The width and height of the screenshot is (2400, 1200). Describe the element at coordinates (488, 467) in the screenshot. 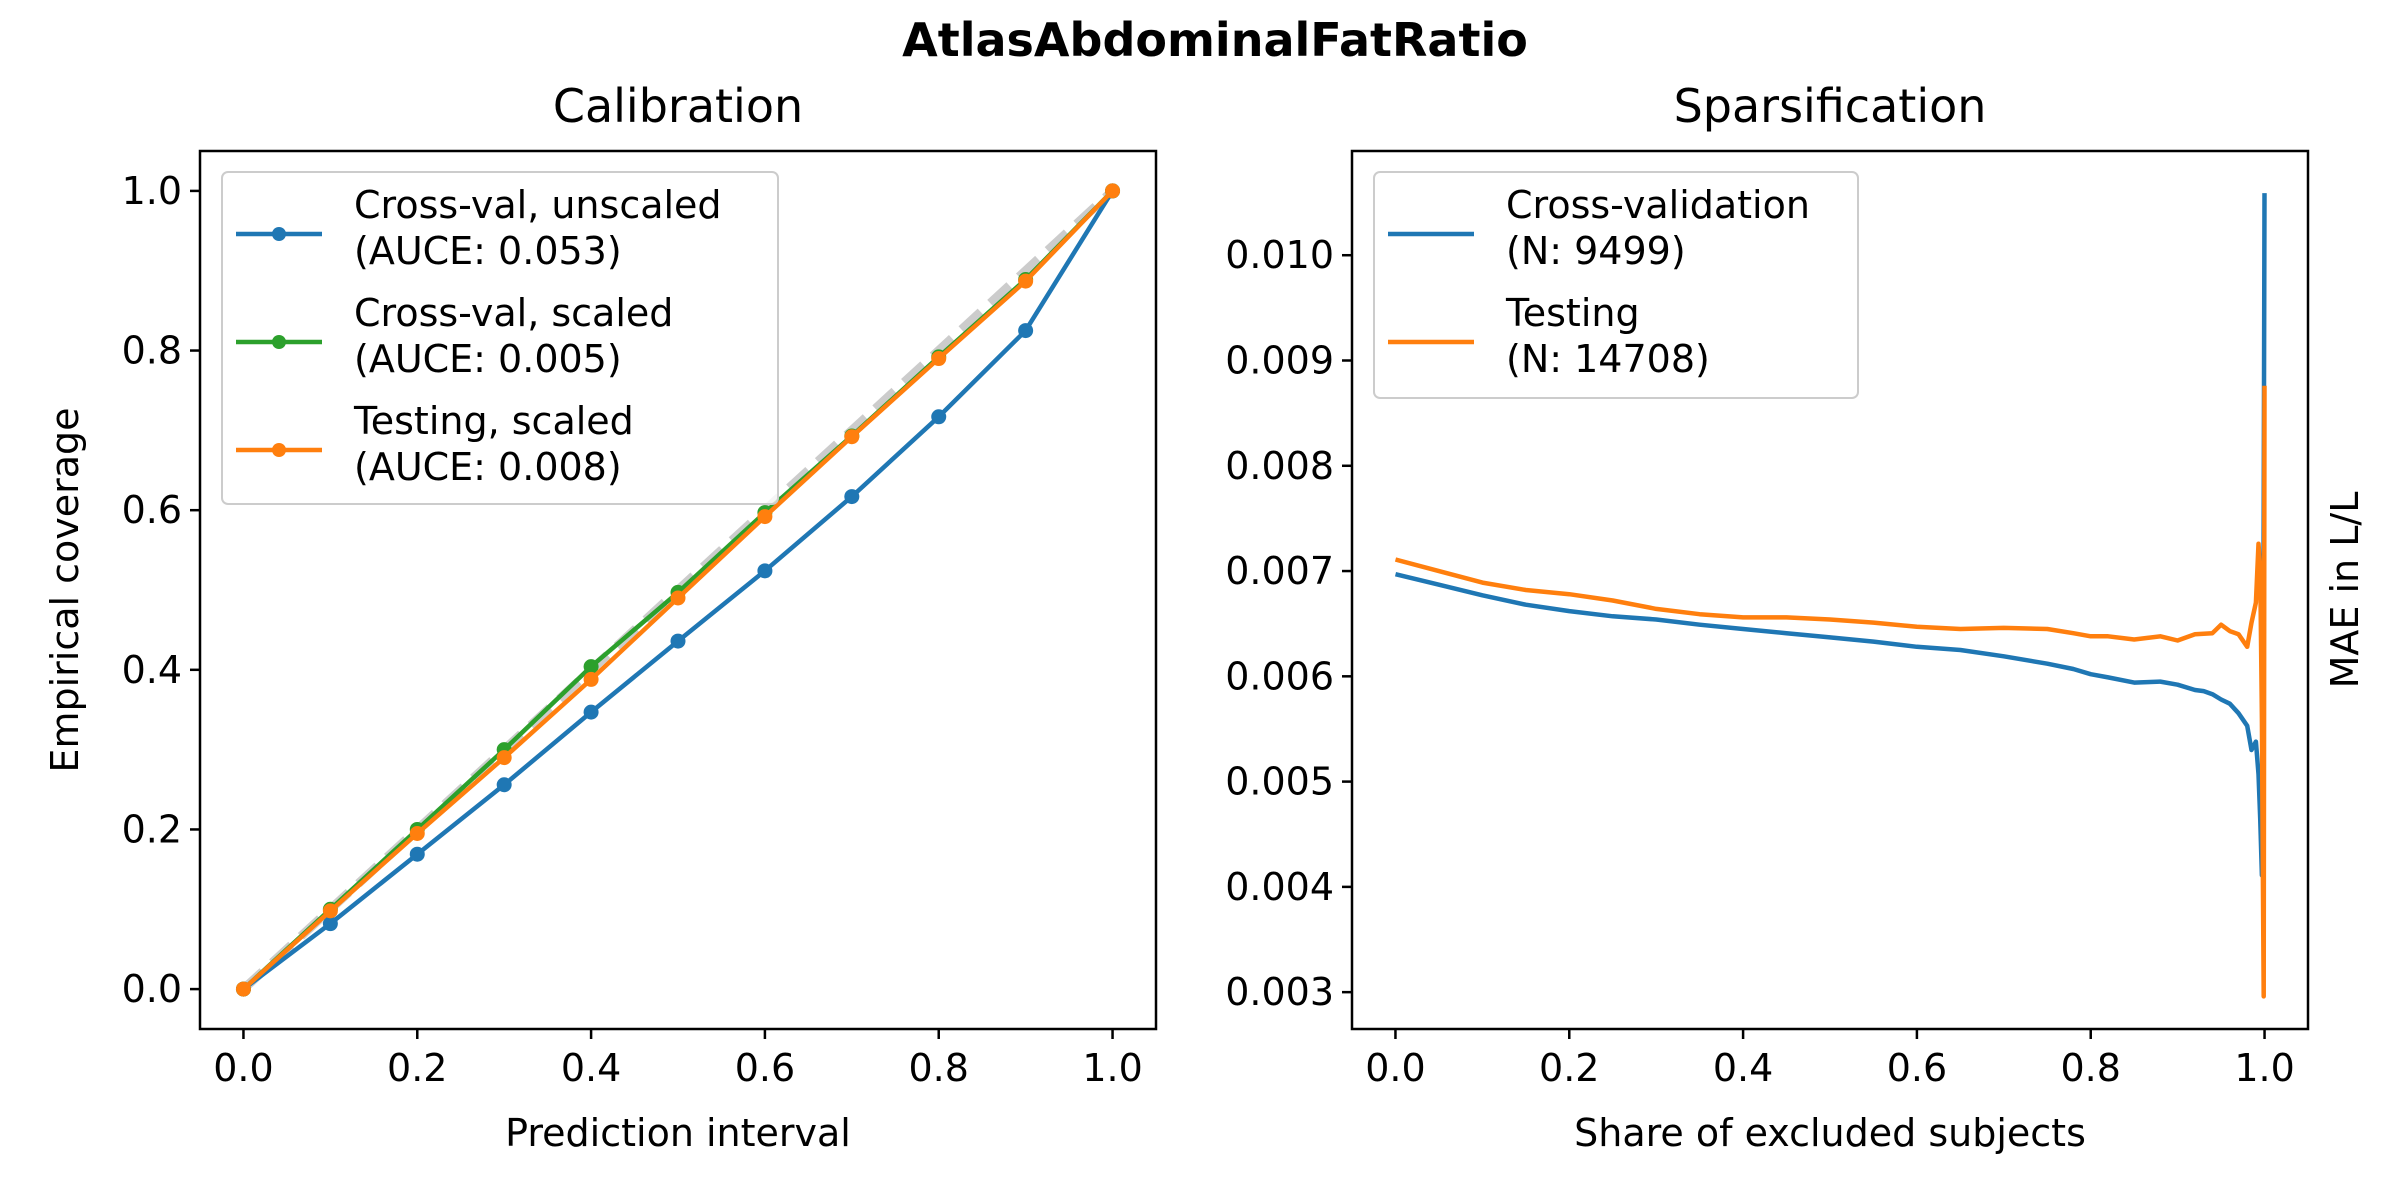

I see `legend-auce-label: (AUCE: 0.008)` at that location.